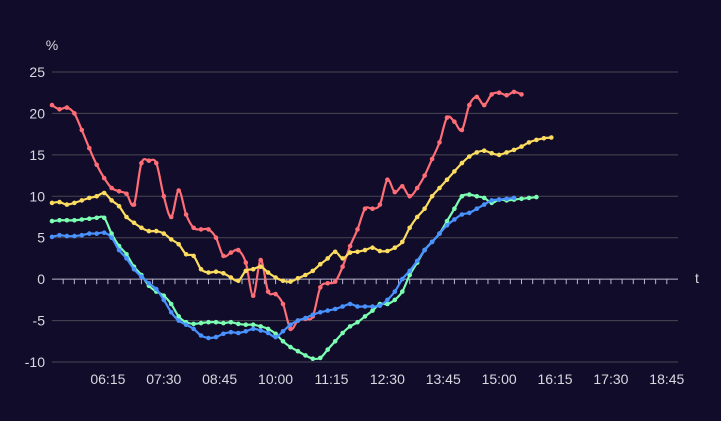 This screenshot has width=721, height=421. Describe the element at coordinates (39, 321) in the screenshot. I see `y-tick-label: -5` at that location.